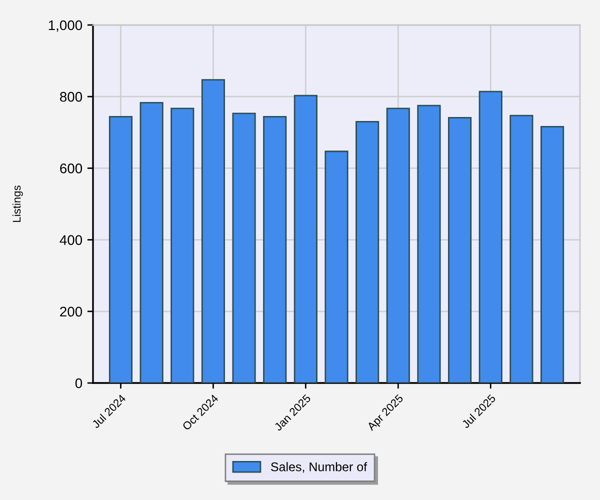  What do you see at coordinates (65, 26) in the screenshot?
I see `y-tick-label: 1,000` at bounding box center [65, 26].